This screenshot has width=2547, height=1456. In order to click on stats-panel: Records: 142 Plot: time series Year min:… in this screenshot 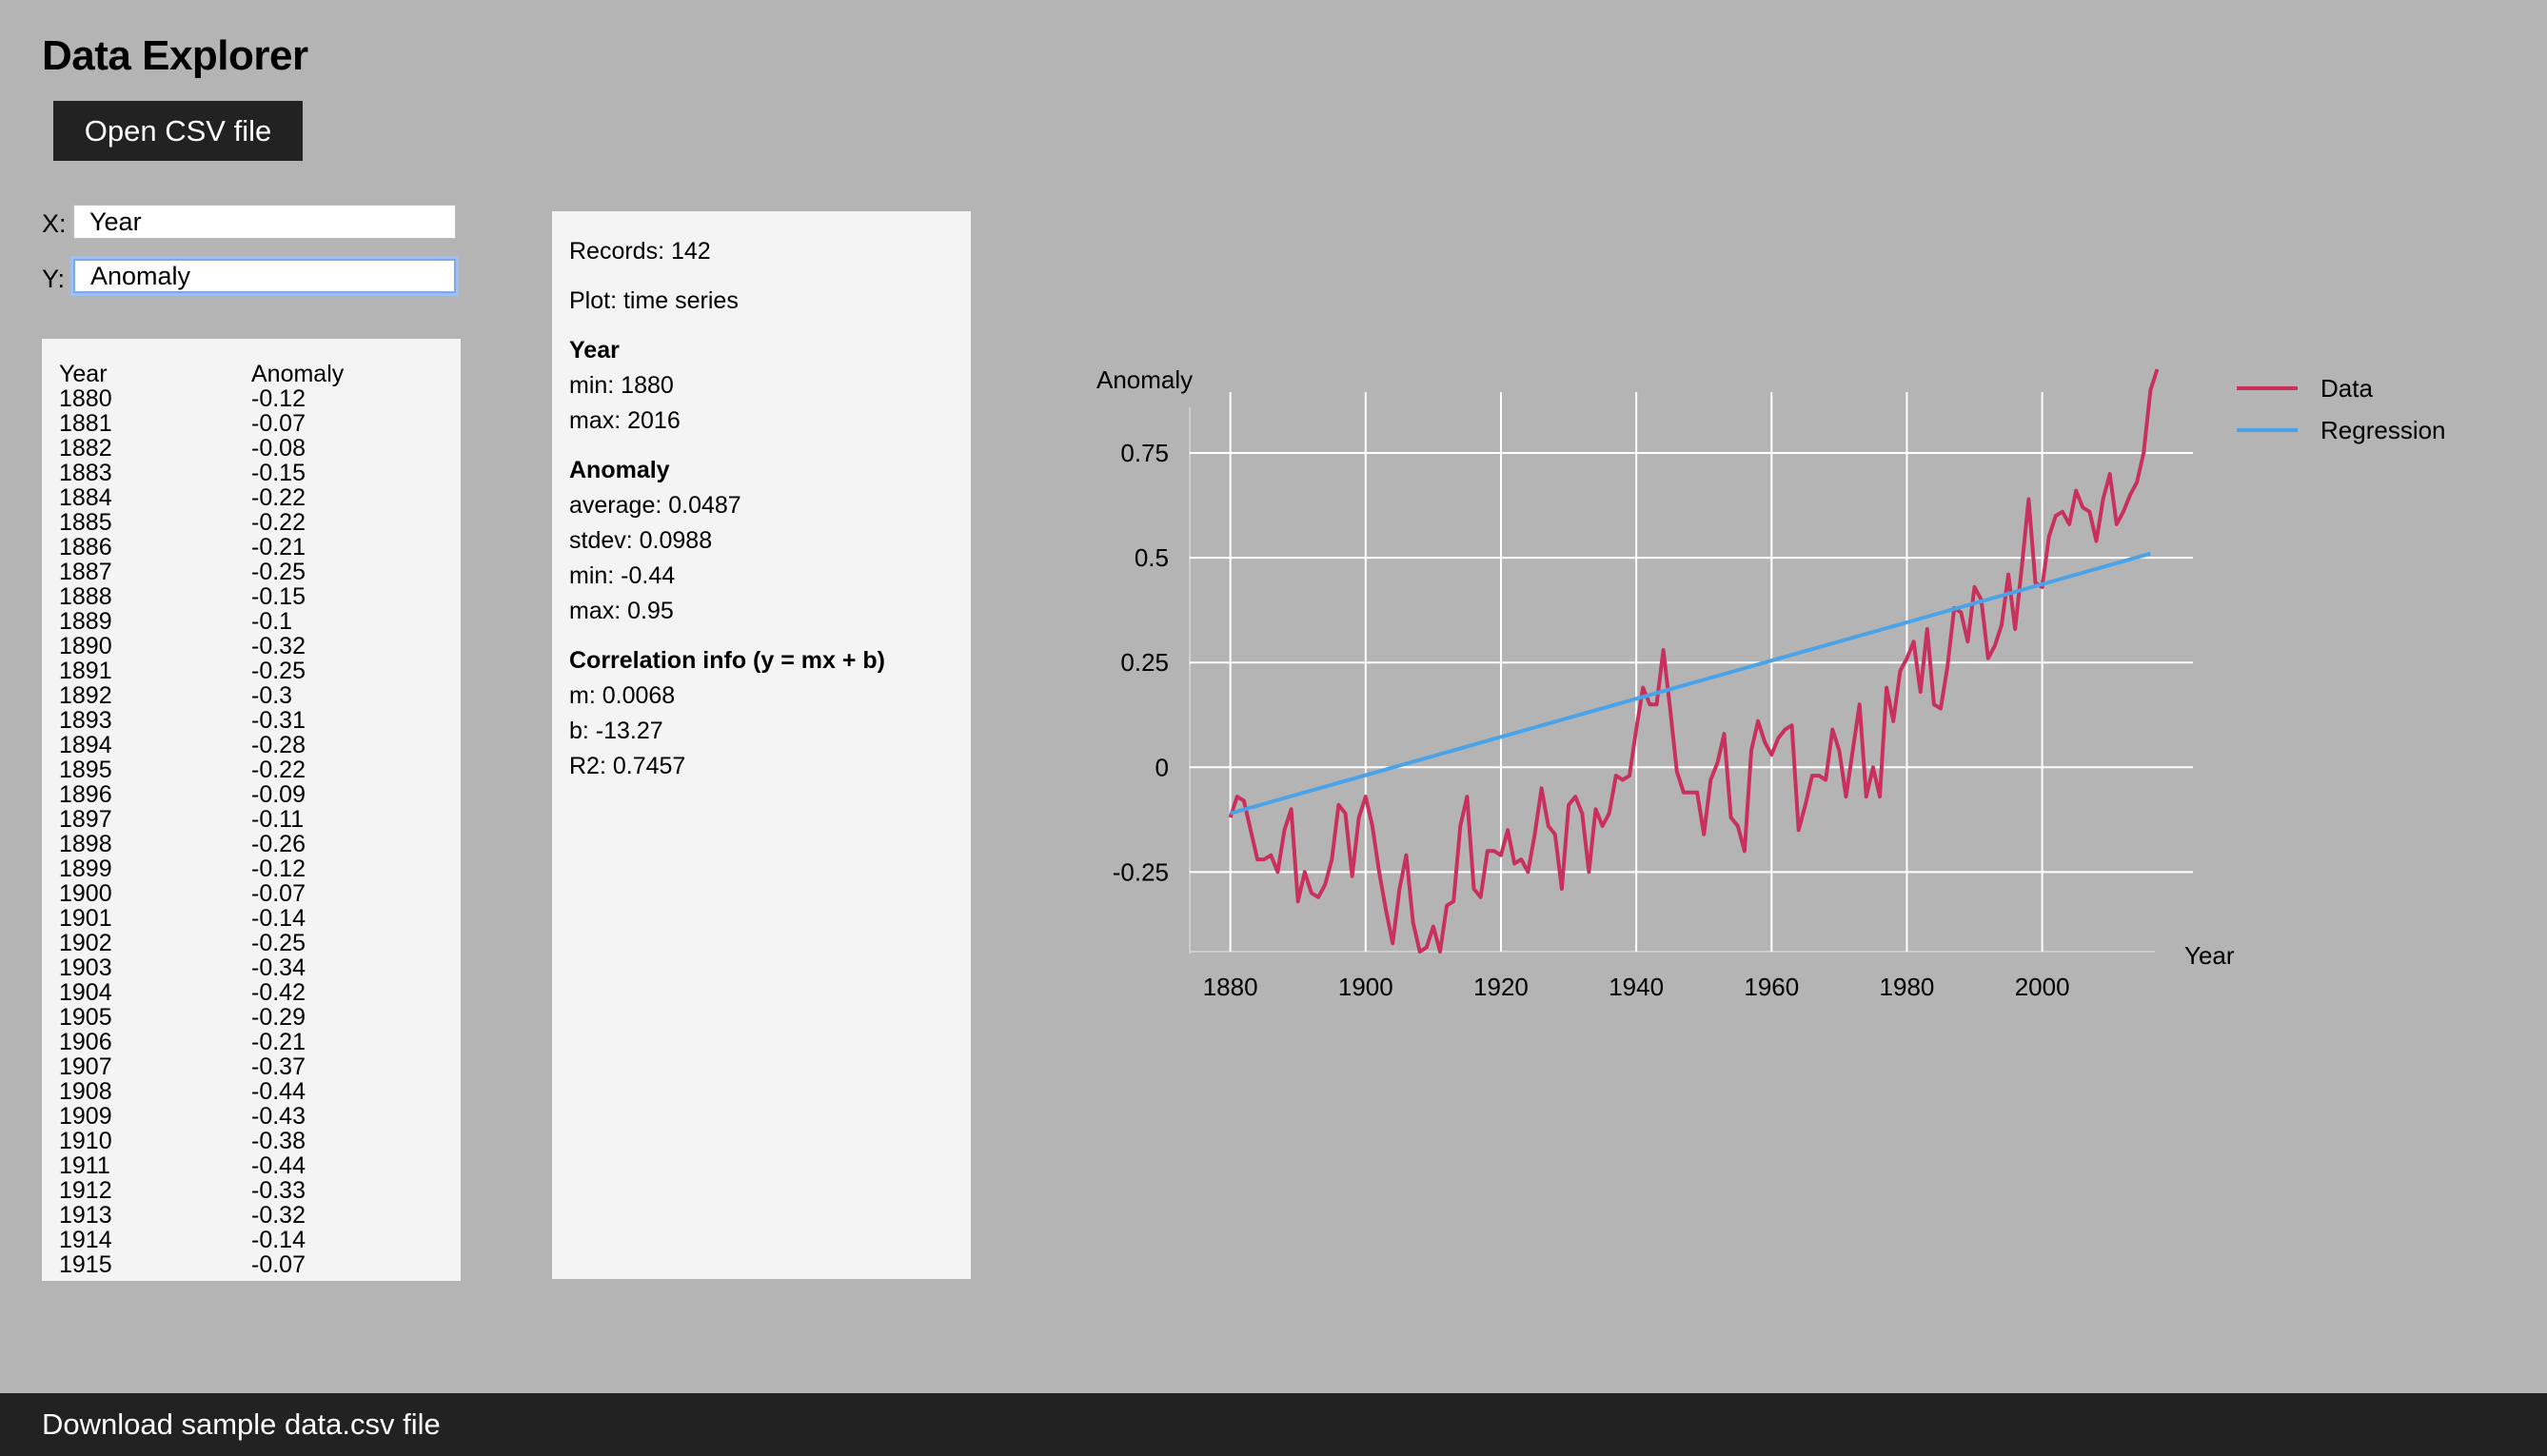, I will do `click(761, 745)`.